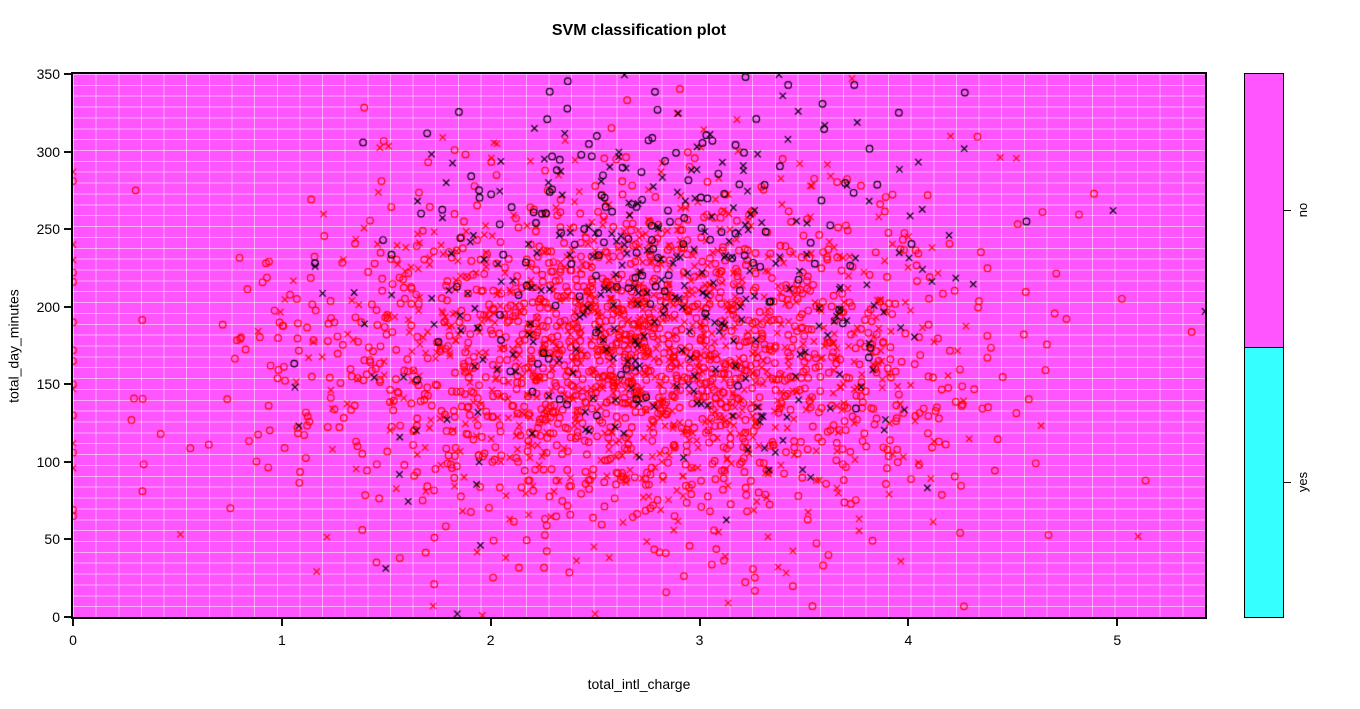 This screenshot has width=1360, height=709. What do you see at coordinates (1302, 482) in the screenshot?
I see `legend-label-yes: yes` at bounding box center [1302, 482].